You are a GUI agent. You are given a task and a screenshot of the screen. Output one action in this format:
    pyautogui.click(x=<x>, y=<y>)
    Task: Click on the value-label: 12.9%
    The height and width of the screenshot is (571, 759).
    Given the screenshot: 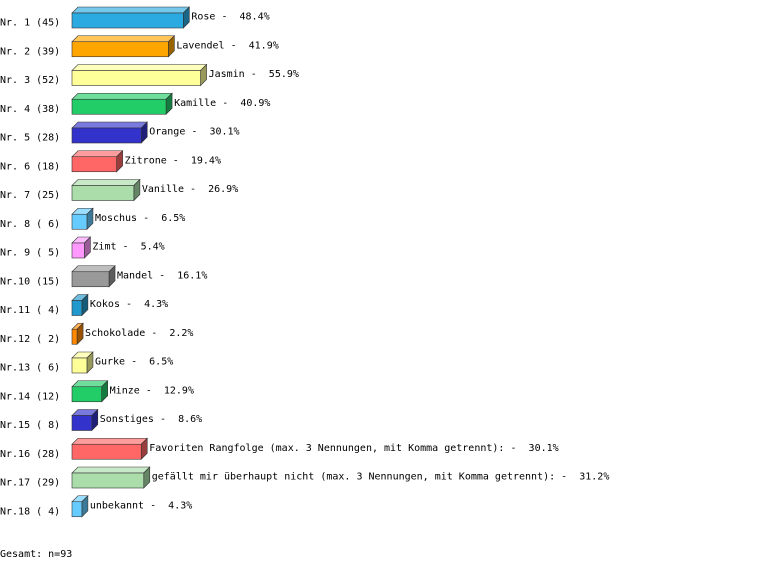 What is the action you would take?
    pyautogui.click(x=179, y=390)
    